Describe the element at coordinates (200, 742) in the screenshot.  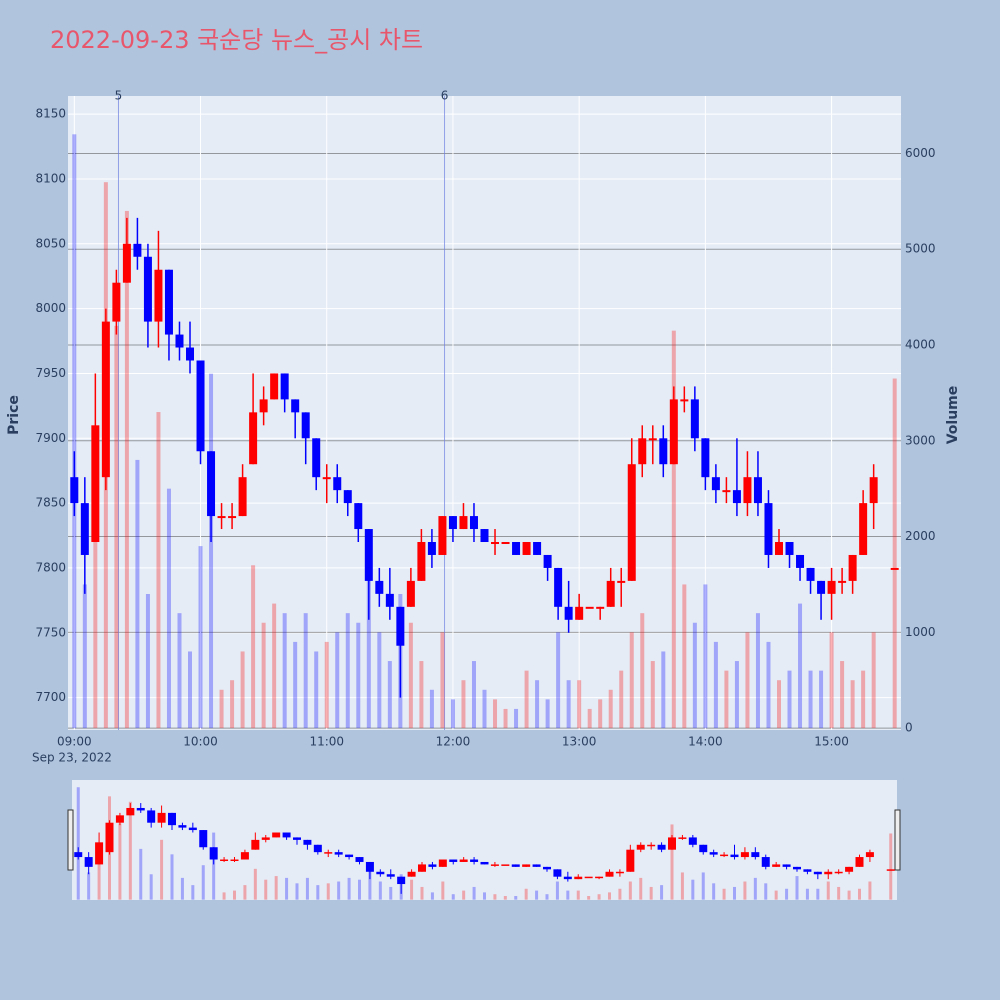
I see `x-tick-label: 10:00` at that location.